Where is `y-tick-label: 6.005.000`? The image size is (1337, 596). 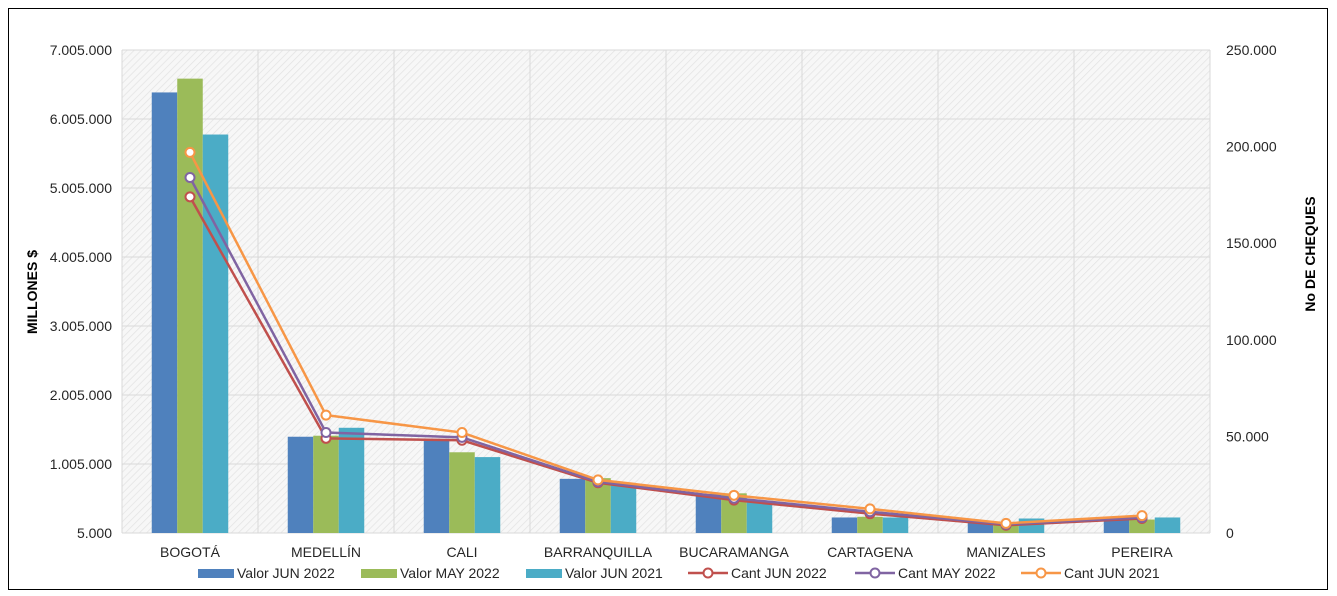
y-tick-label: 6.005.000 is located at coordinates (81, 119).